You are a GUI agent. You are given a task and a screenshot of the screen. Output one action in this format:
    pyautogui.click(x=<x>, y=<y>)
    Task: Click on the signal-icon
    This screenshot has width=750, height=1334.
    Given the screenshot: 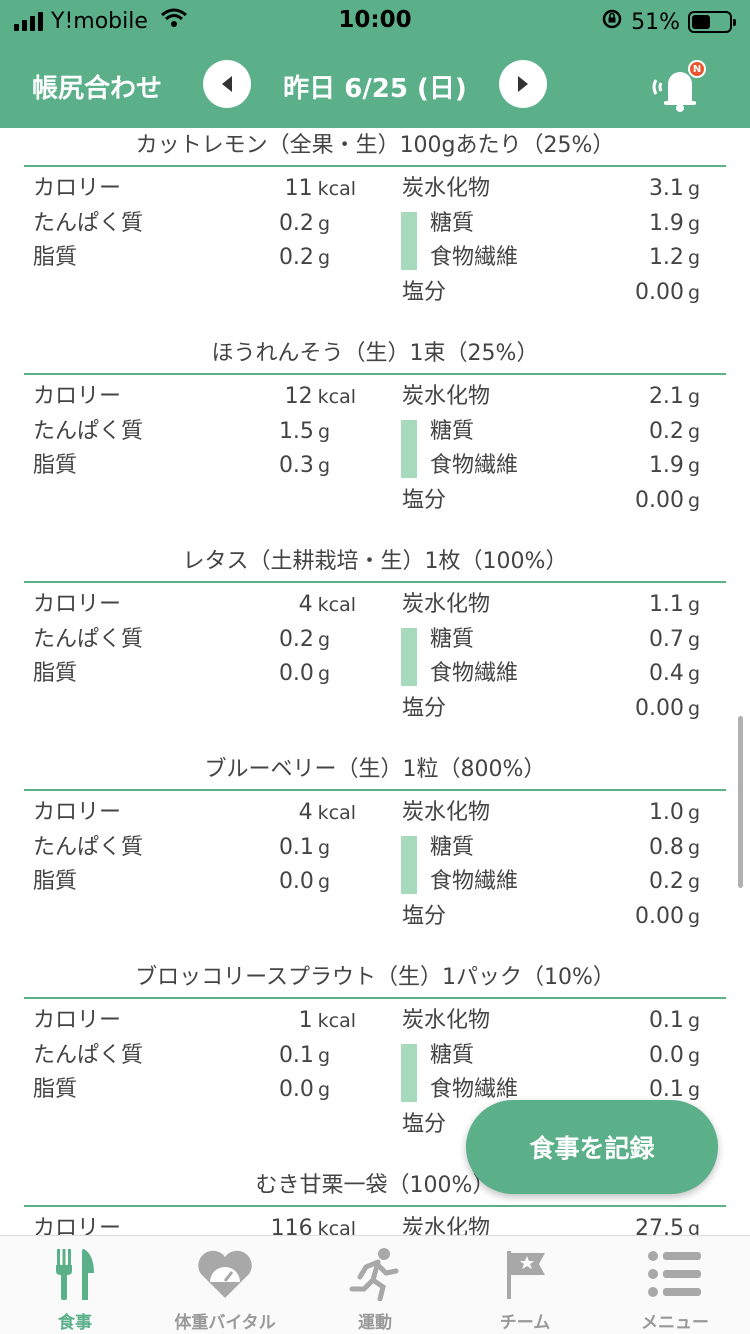 What is the action you would take?
    pyautogui.click(x=28, y=21)
    